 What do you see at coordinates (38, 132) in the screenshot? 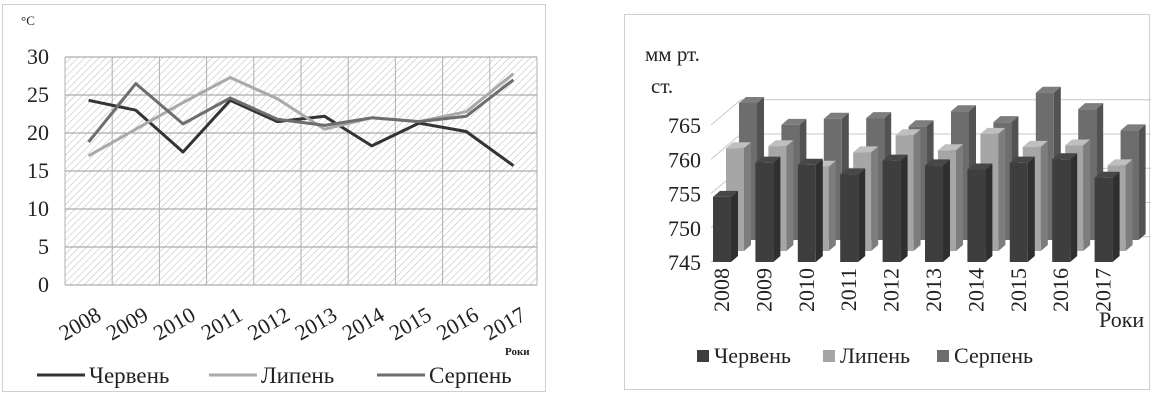
I see `y-tick-label: 20` at bounding box center [38, 132].